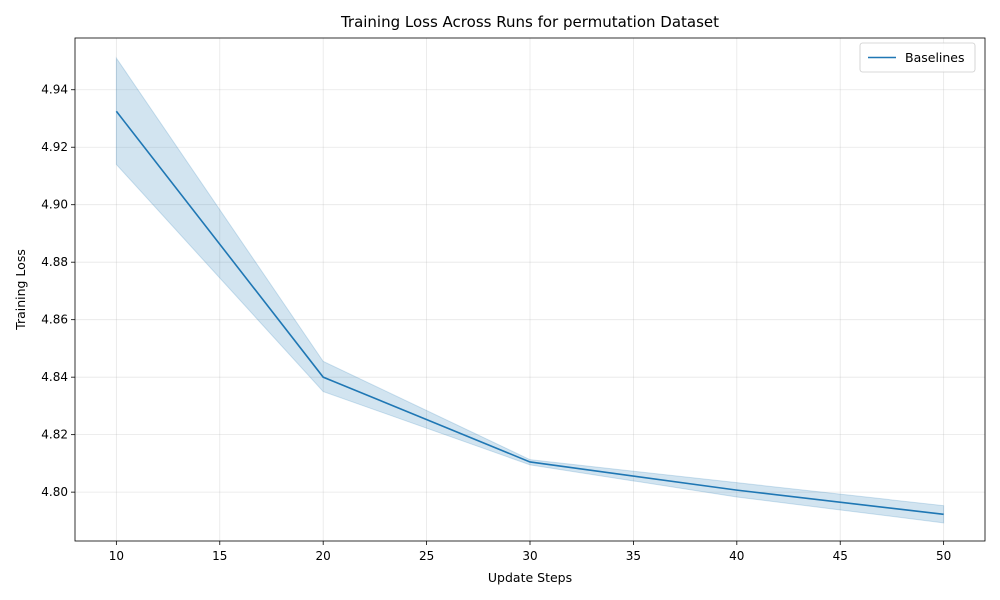 This screenshot has width=1000, height=600. I want to click on x-tick-label: 50, so click(943, 556).